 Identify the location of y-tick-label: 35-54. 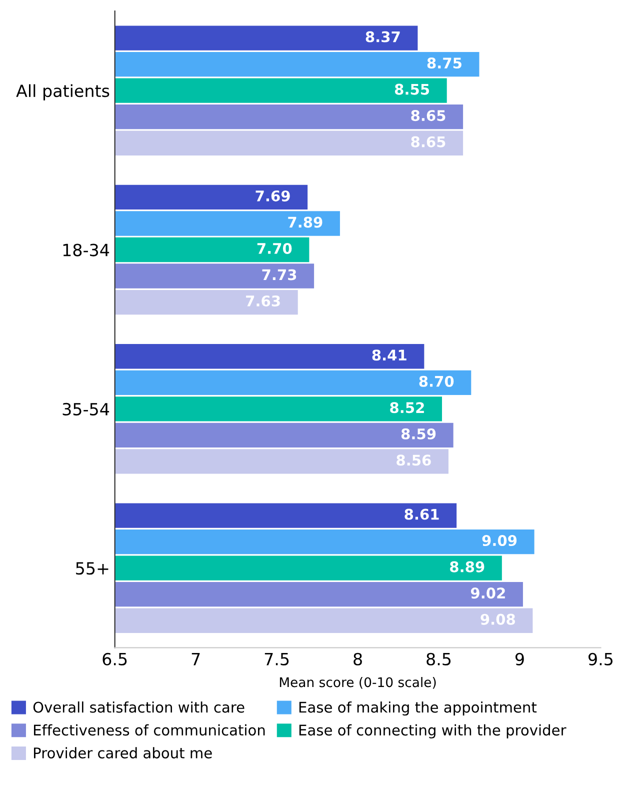
(86, 409).